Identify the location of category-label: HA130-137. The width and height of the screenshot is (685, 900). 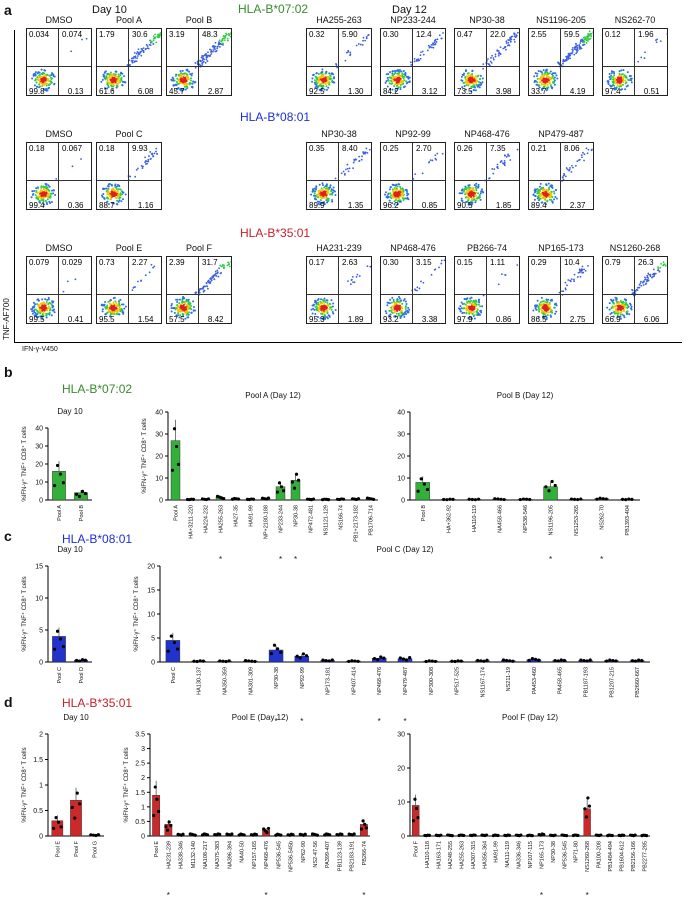
(200, 681).